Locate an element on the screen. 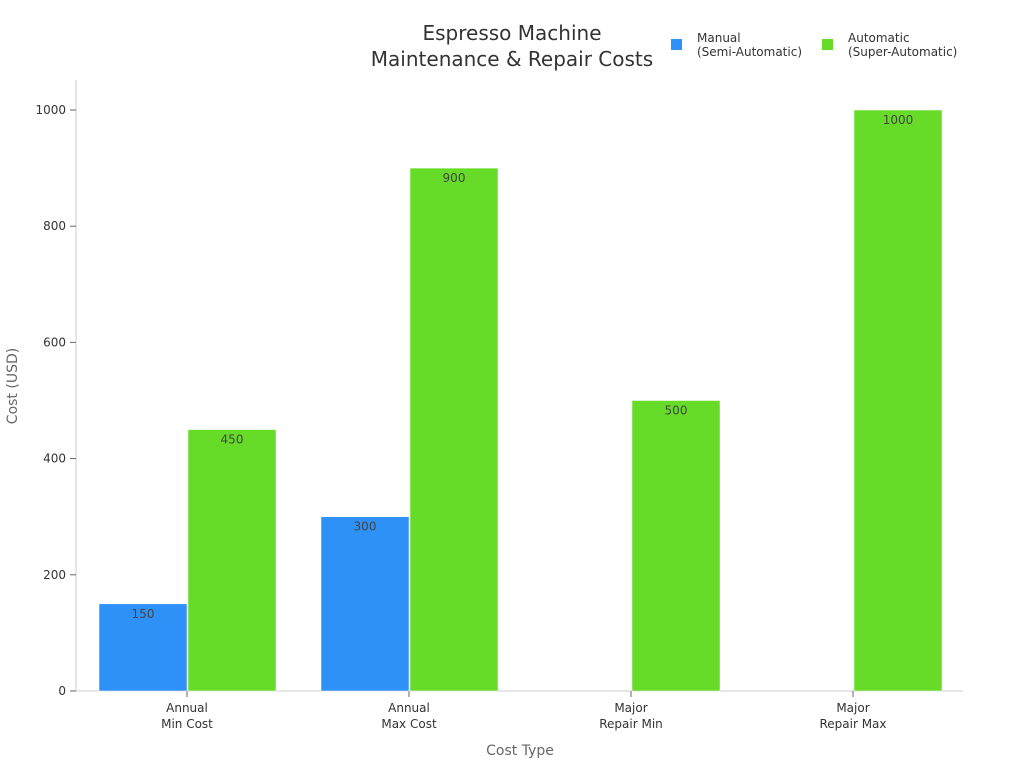 This screenshot has width=1024, height=768. x-tick-label: Repair Min is located at coordinates (631, 724).